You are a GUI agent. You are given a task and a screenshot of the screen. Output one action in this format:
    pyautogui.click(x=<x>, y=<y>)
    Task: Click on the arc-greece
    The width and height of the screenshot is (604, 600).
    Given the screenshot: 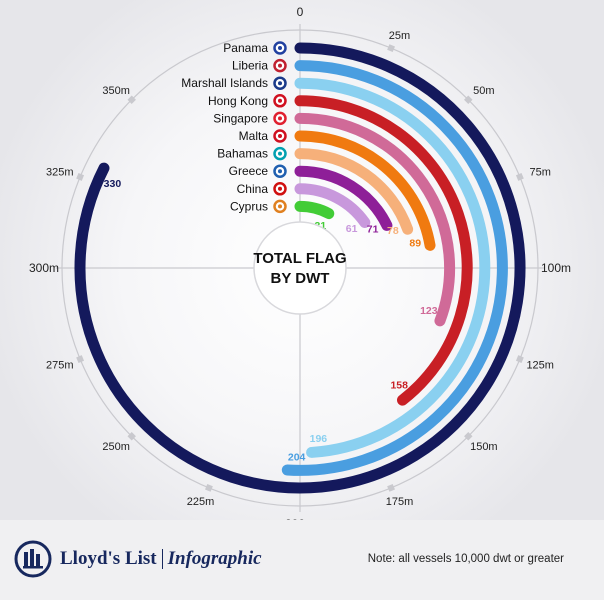 What is the action you would take?
    pyautogui.click(x=343, y=198)
    